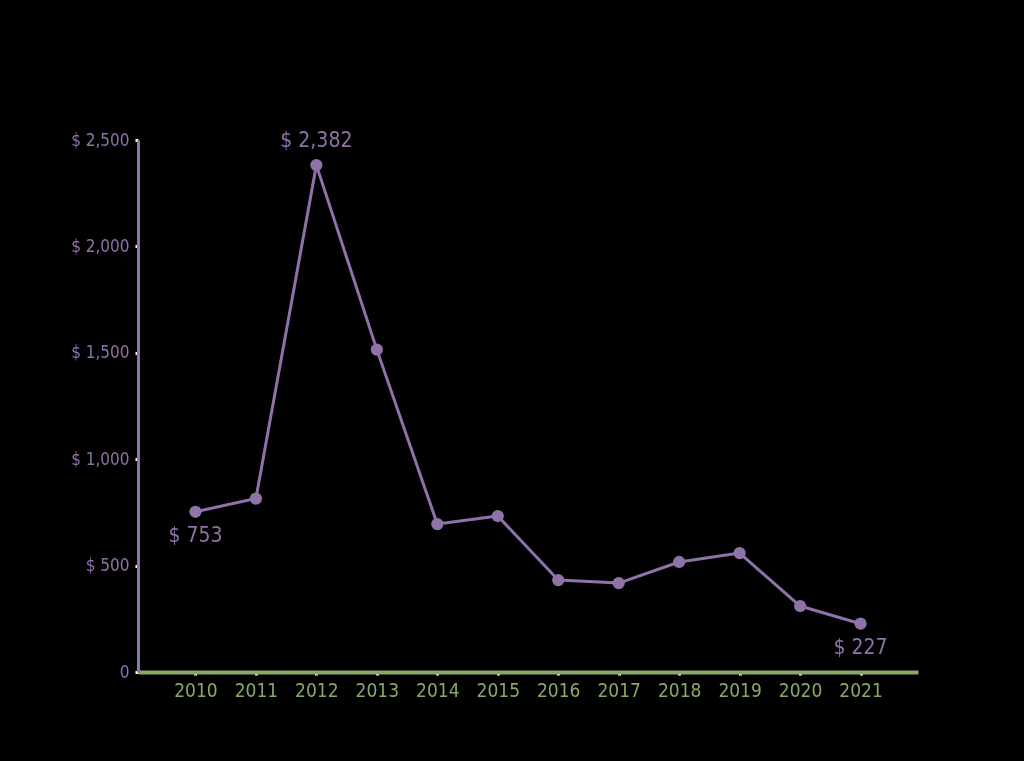 This screenshot has width=1024, height=761. What do you see at coordinates (100, 139) in the screenshot?
I see `y-tick-label: $ 2,500` at bounding box center [100, 139].